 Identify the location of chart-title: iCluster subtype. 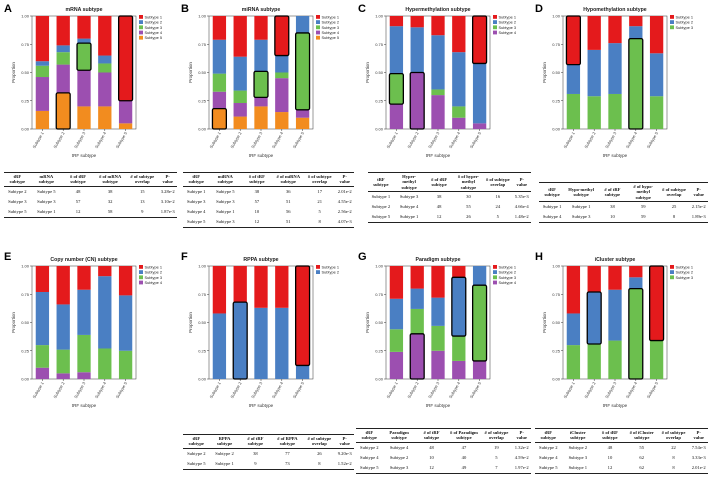
(615, 260).